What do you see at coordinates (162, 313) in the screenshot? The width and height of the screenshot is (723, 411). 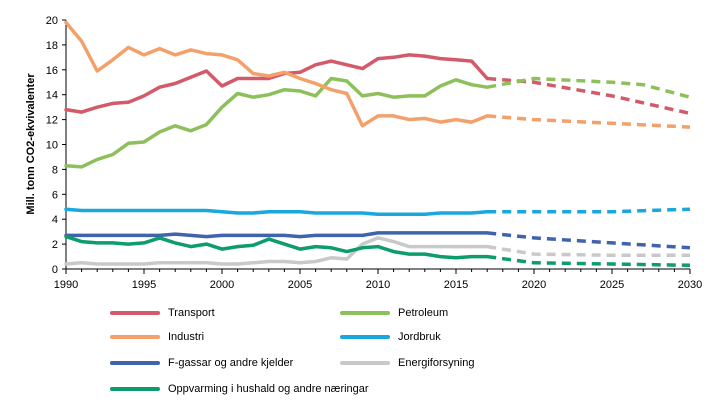 I see `legend-item-transport: Transport` at bounding box center [162, 313].